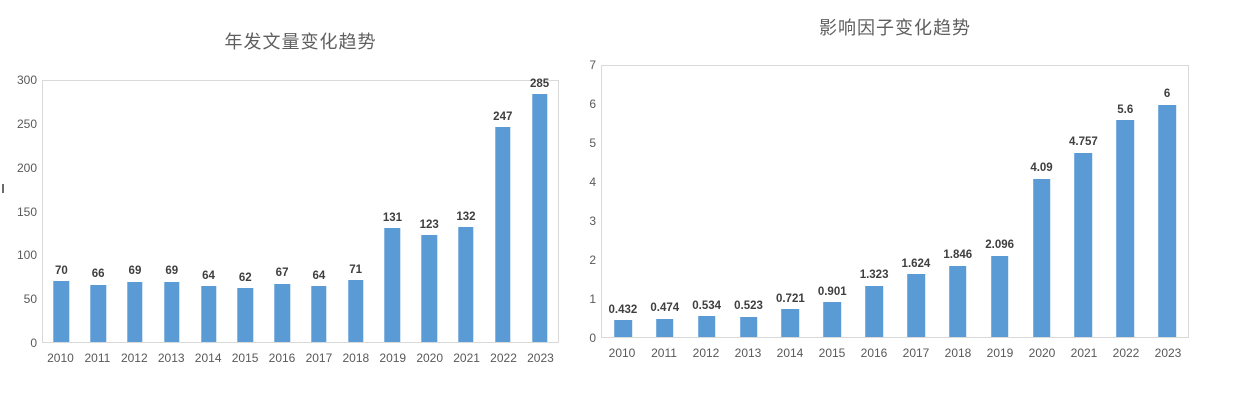 The width and height of the screenshot is (1240, 410). I want to click on bar-value-label: 0.523, so click(748, 306).